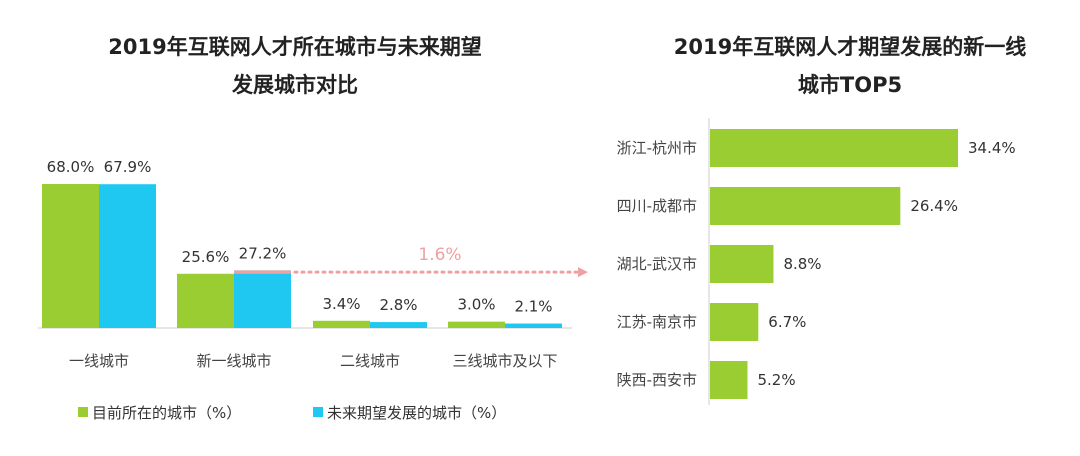  What do you see at coordinates (206, 257) in the screenshot?
I see `data-label-current-1: 25.6%` at bounding box center [206, 257].